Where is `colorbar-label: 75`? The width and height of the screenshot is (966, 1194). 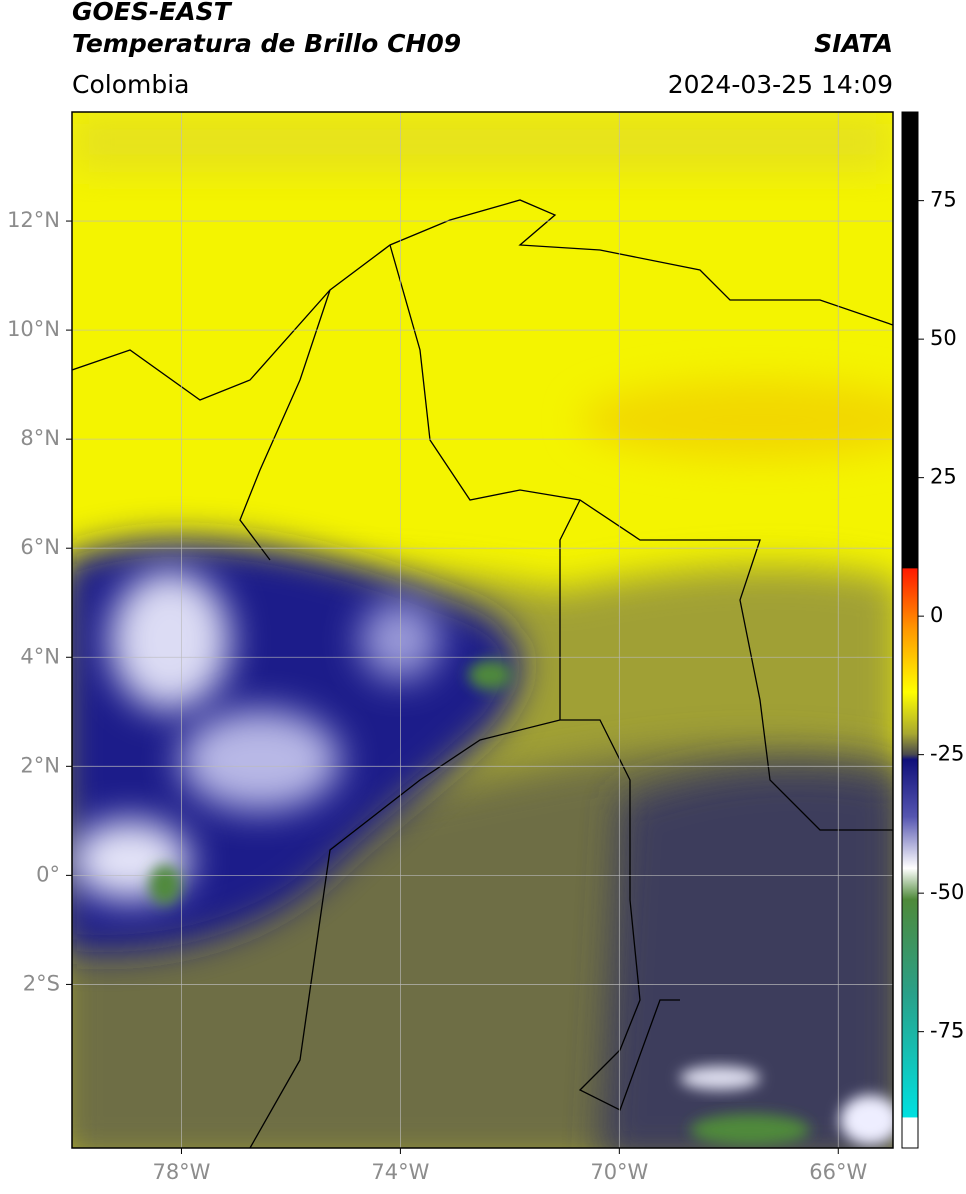
colorbar-label: 75 is located at coordinates (943, 200).